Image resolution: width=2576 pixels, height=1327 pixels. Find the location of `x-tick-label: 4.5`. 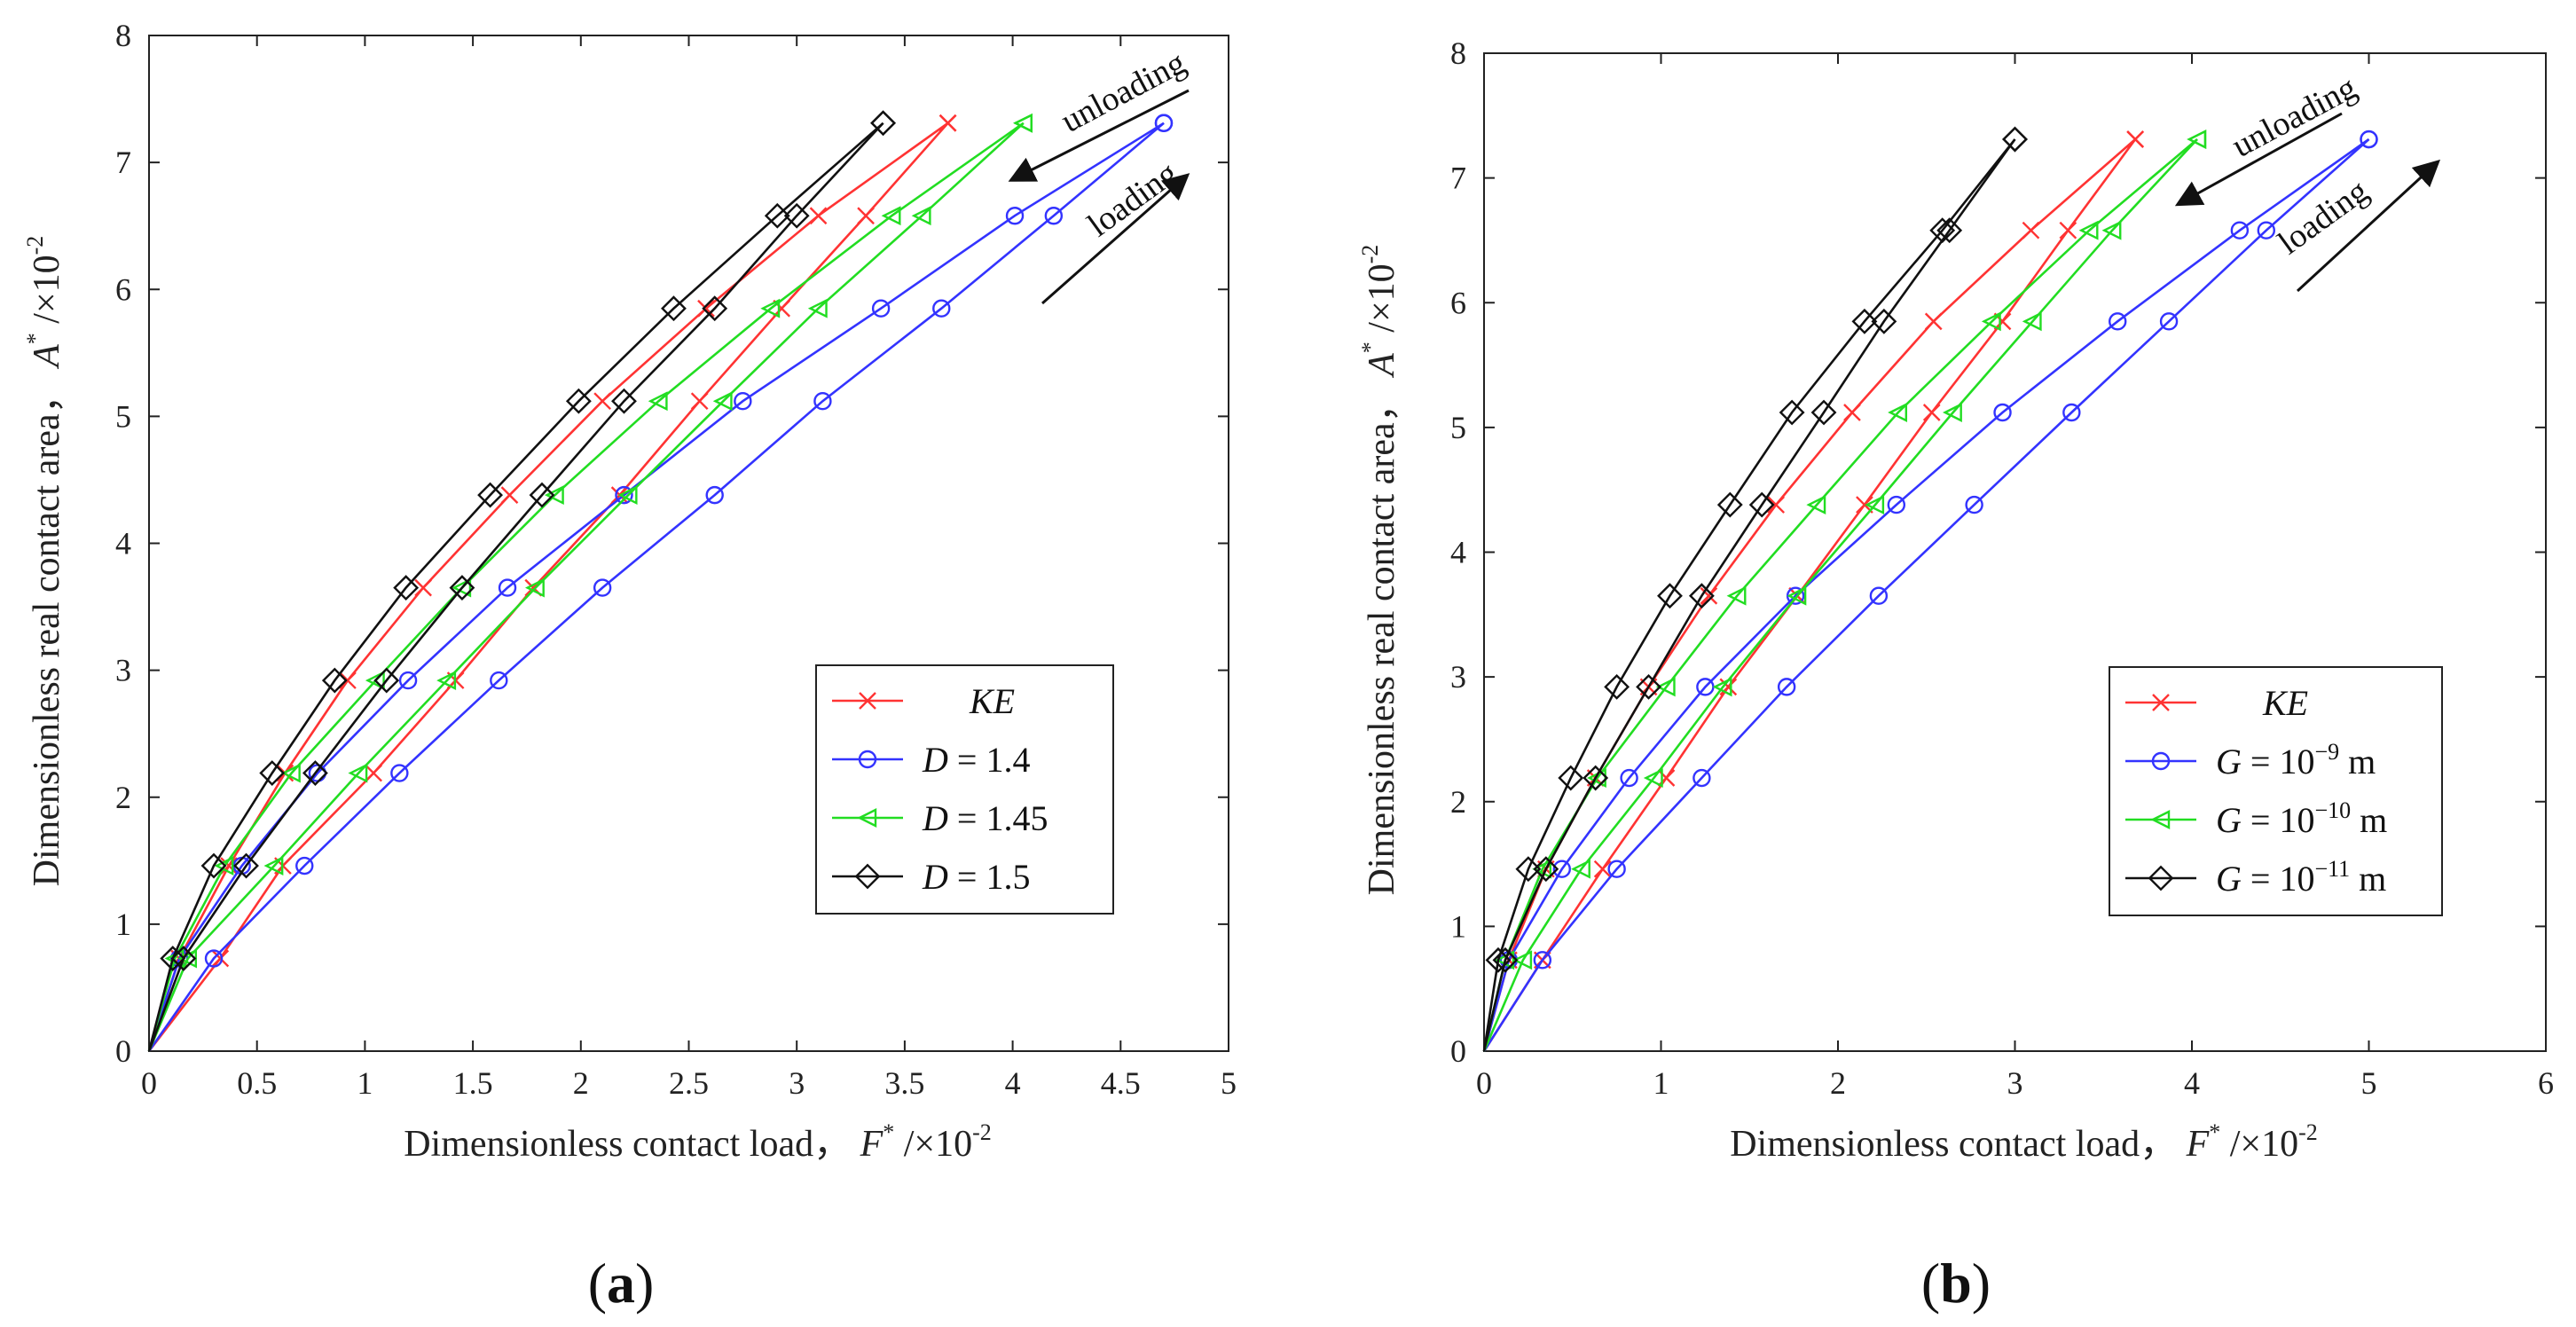

x-tick-label: 4.5 is located at coordinates (1121, 1083).